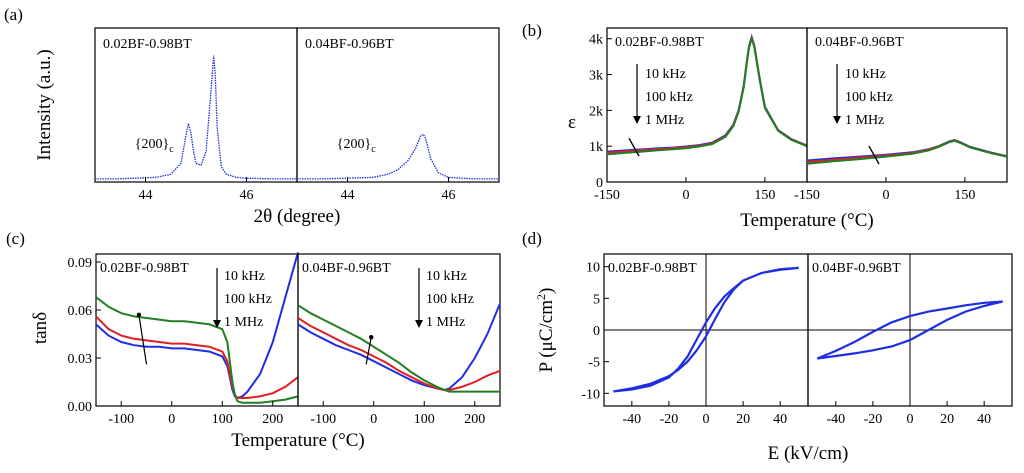 This screenshot has width=1024, height=473. What do you see at coordinates (780, 419) in the screenshot?
I see `panel-d-xtick-0-4-label: 40` at bounding box center [780, 419].